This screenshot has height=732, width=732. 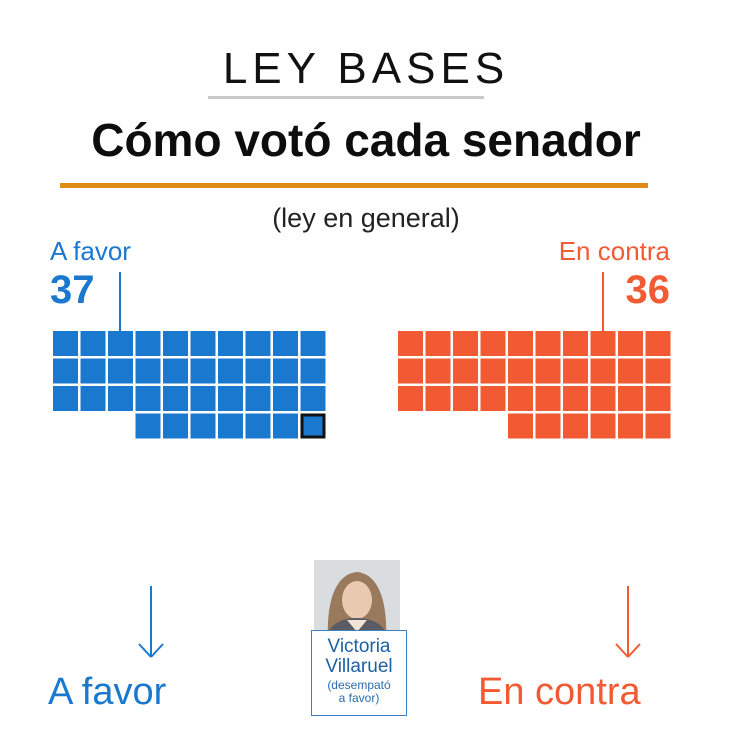 What do you see at coordinates (157, 650) in the screenshot?
I see `favor-arrow-head-right` at bounding box center [157, 650].